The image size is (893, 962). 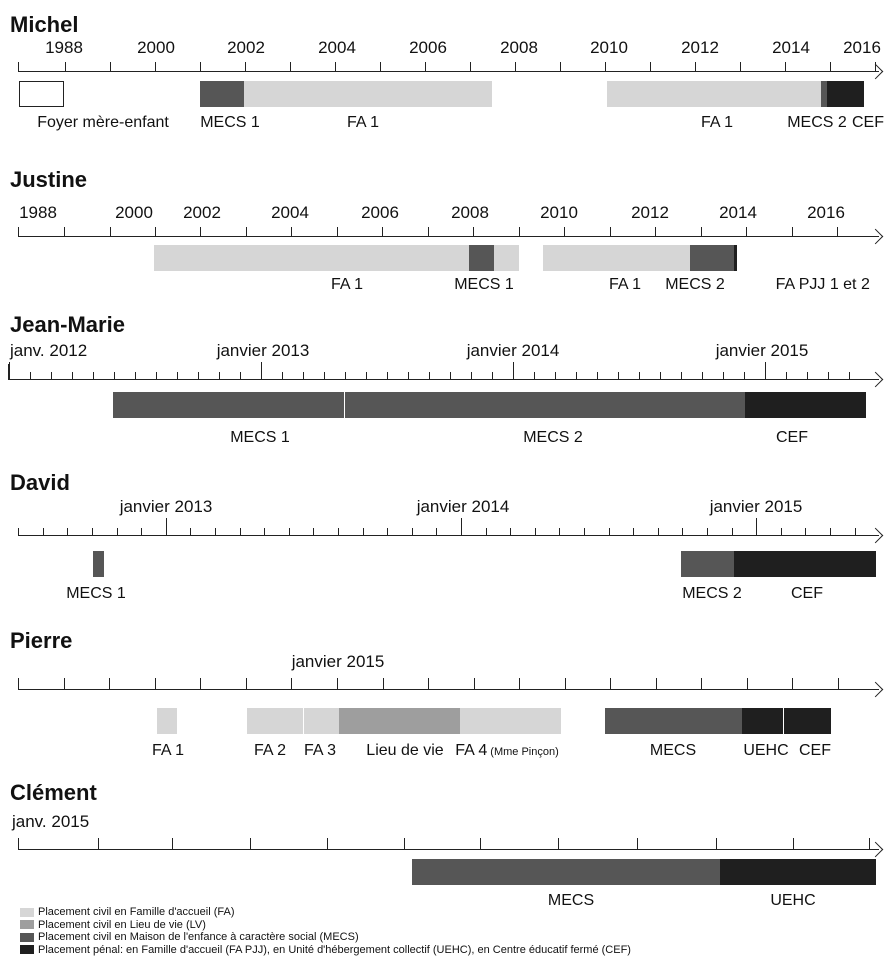 I want to click on timeline-axis-cl-ment, so click(x=448, y=849).